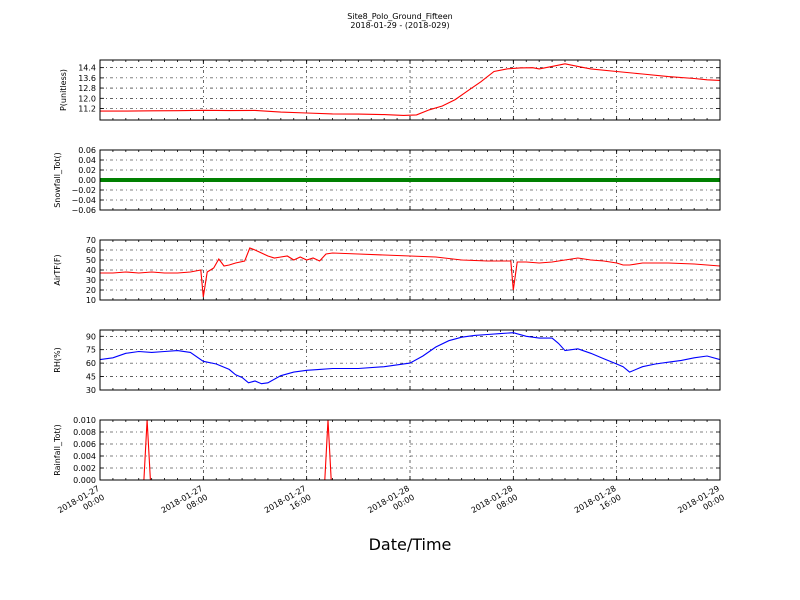 Image resolution: width=800 pixels, height=600 pixels. What do you see at coordinates (91, 377) in the screenshot?
I see `panel-4-ytick-label: 45` at bounding box center [91, 377].